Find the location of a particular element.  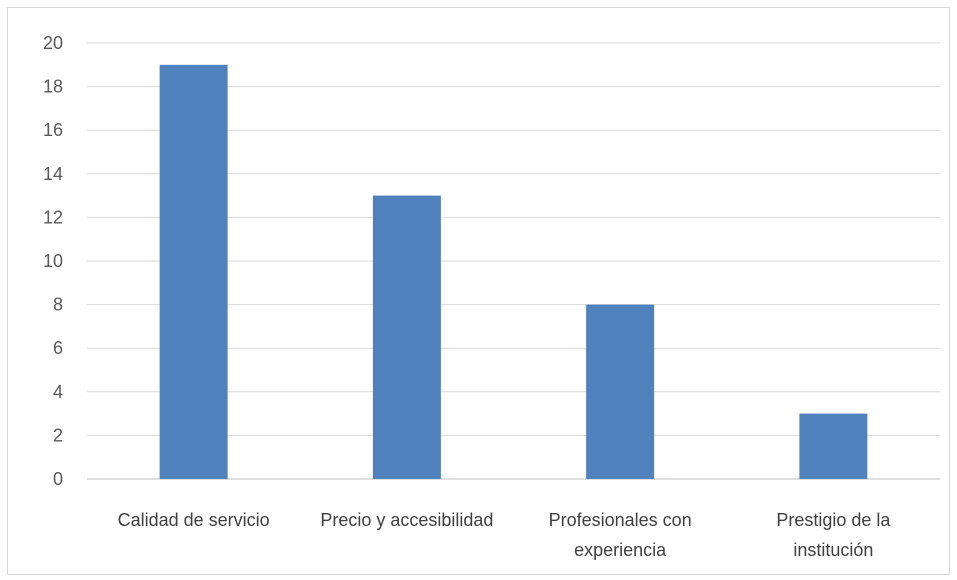

y-tick-label: 14 is located at coordinates (53, 174).